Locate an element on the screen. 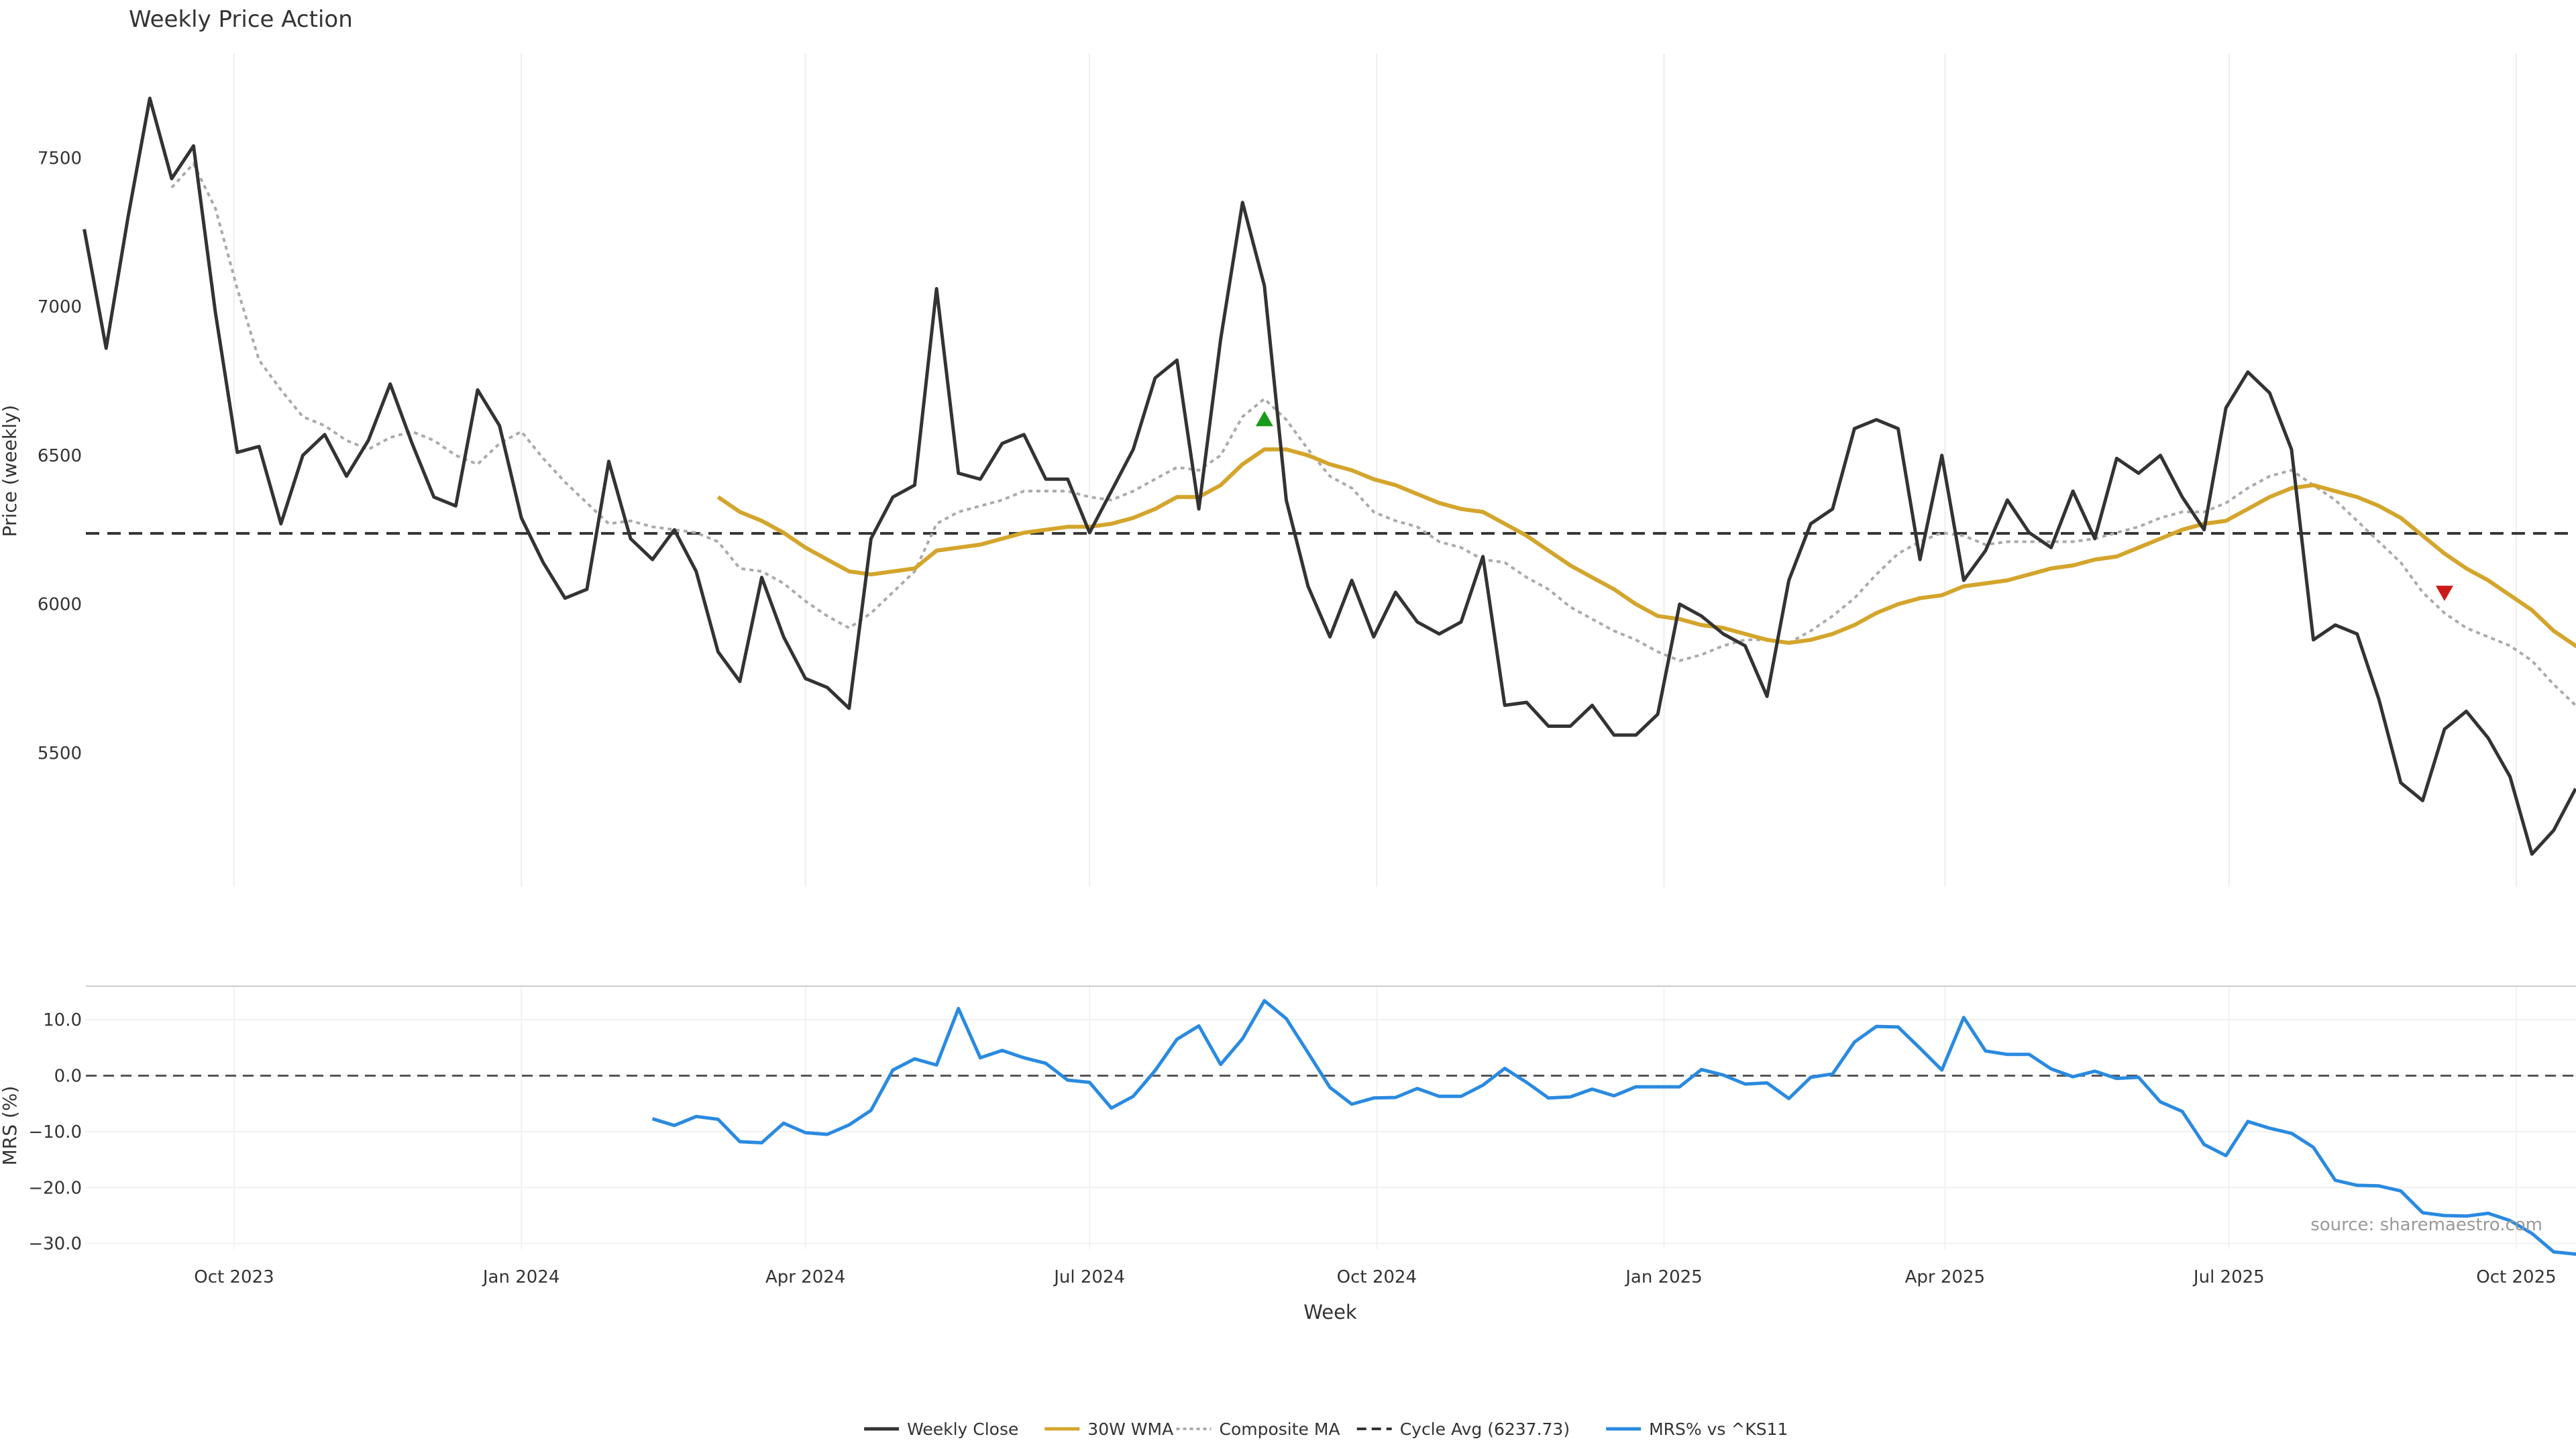 The image size is (2576, 1449). x-tick-label: Apr 2024 is located at coordinates (805, 1277).